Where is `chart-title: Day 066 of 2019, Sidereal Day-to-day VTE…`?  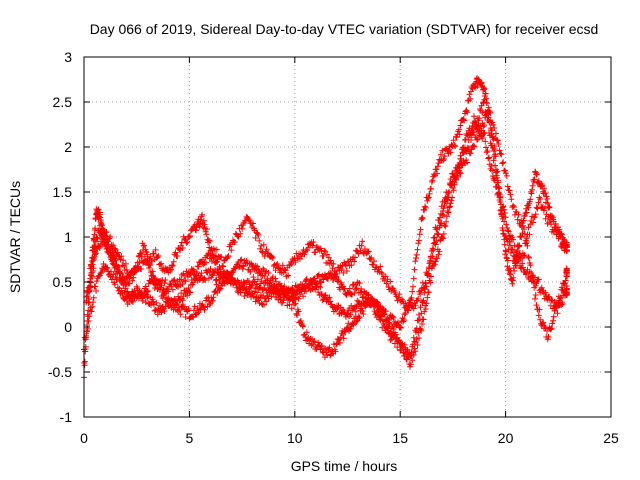
chart-title: Day 066 of 2019, Sidereal Day-to-day VTE… is located at coordinates (344, 29).